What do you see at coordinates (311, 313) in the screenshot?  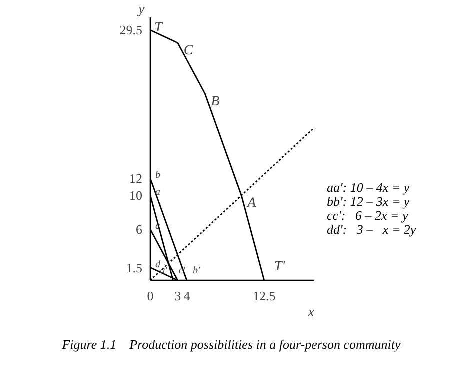 I see `x-axis-title: x` at bounding box center [311, 313].